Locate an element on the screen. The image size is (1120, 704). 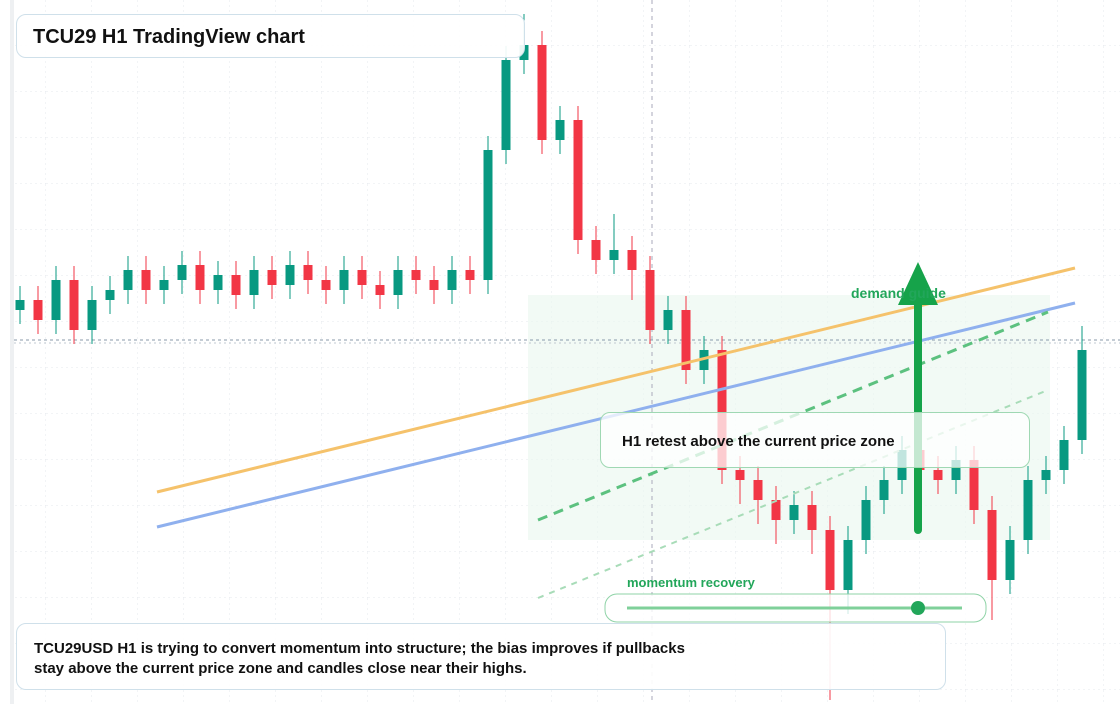
annotation: demand guide is located at coordinates (898, 293).